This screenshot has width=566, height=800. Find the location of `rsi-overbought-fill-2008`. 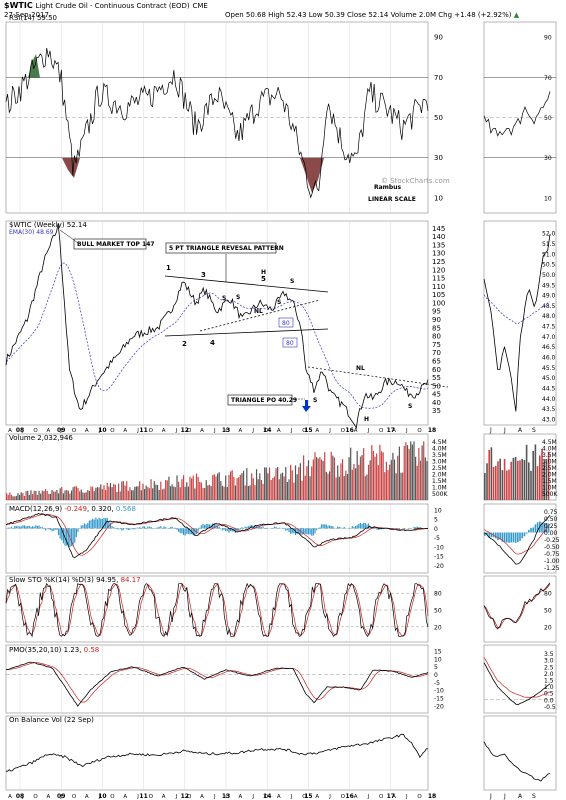

rsi-overbought-fill-2008 is located at coordinates (34, 66).